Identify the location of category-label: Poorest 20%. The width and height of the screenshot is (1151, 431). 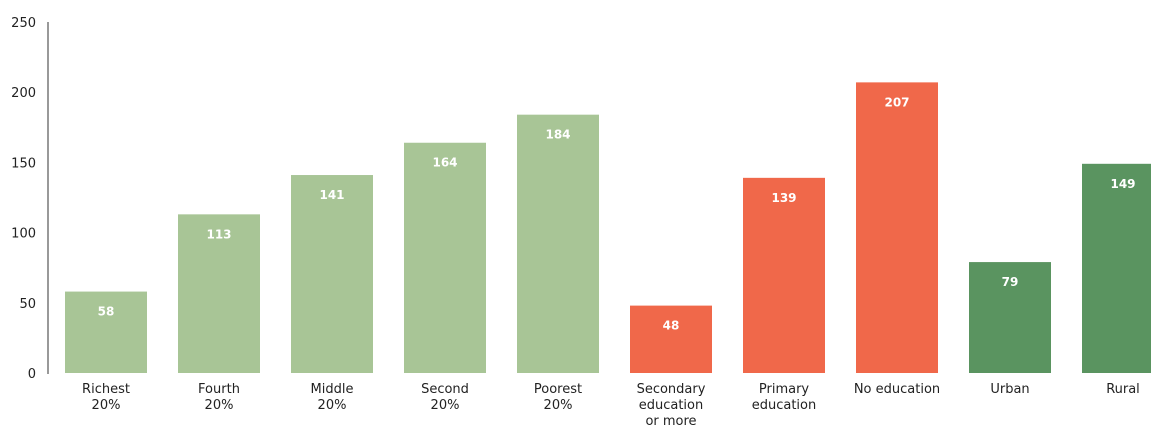
(558, 397).